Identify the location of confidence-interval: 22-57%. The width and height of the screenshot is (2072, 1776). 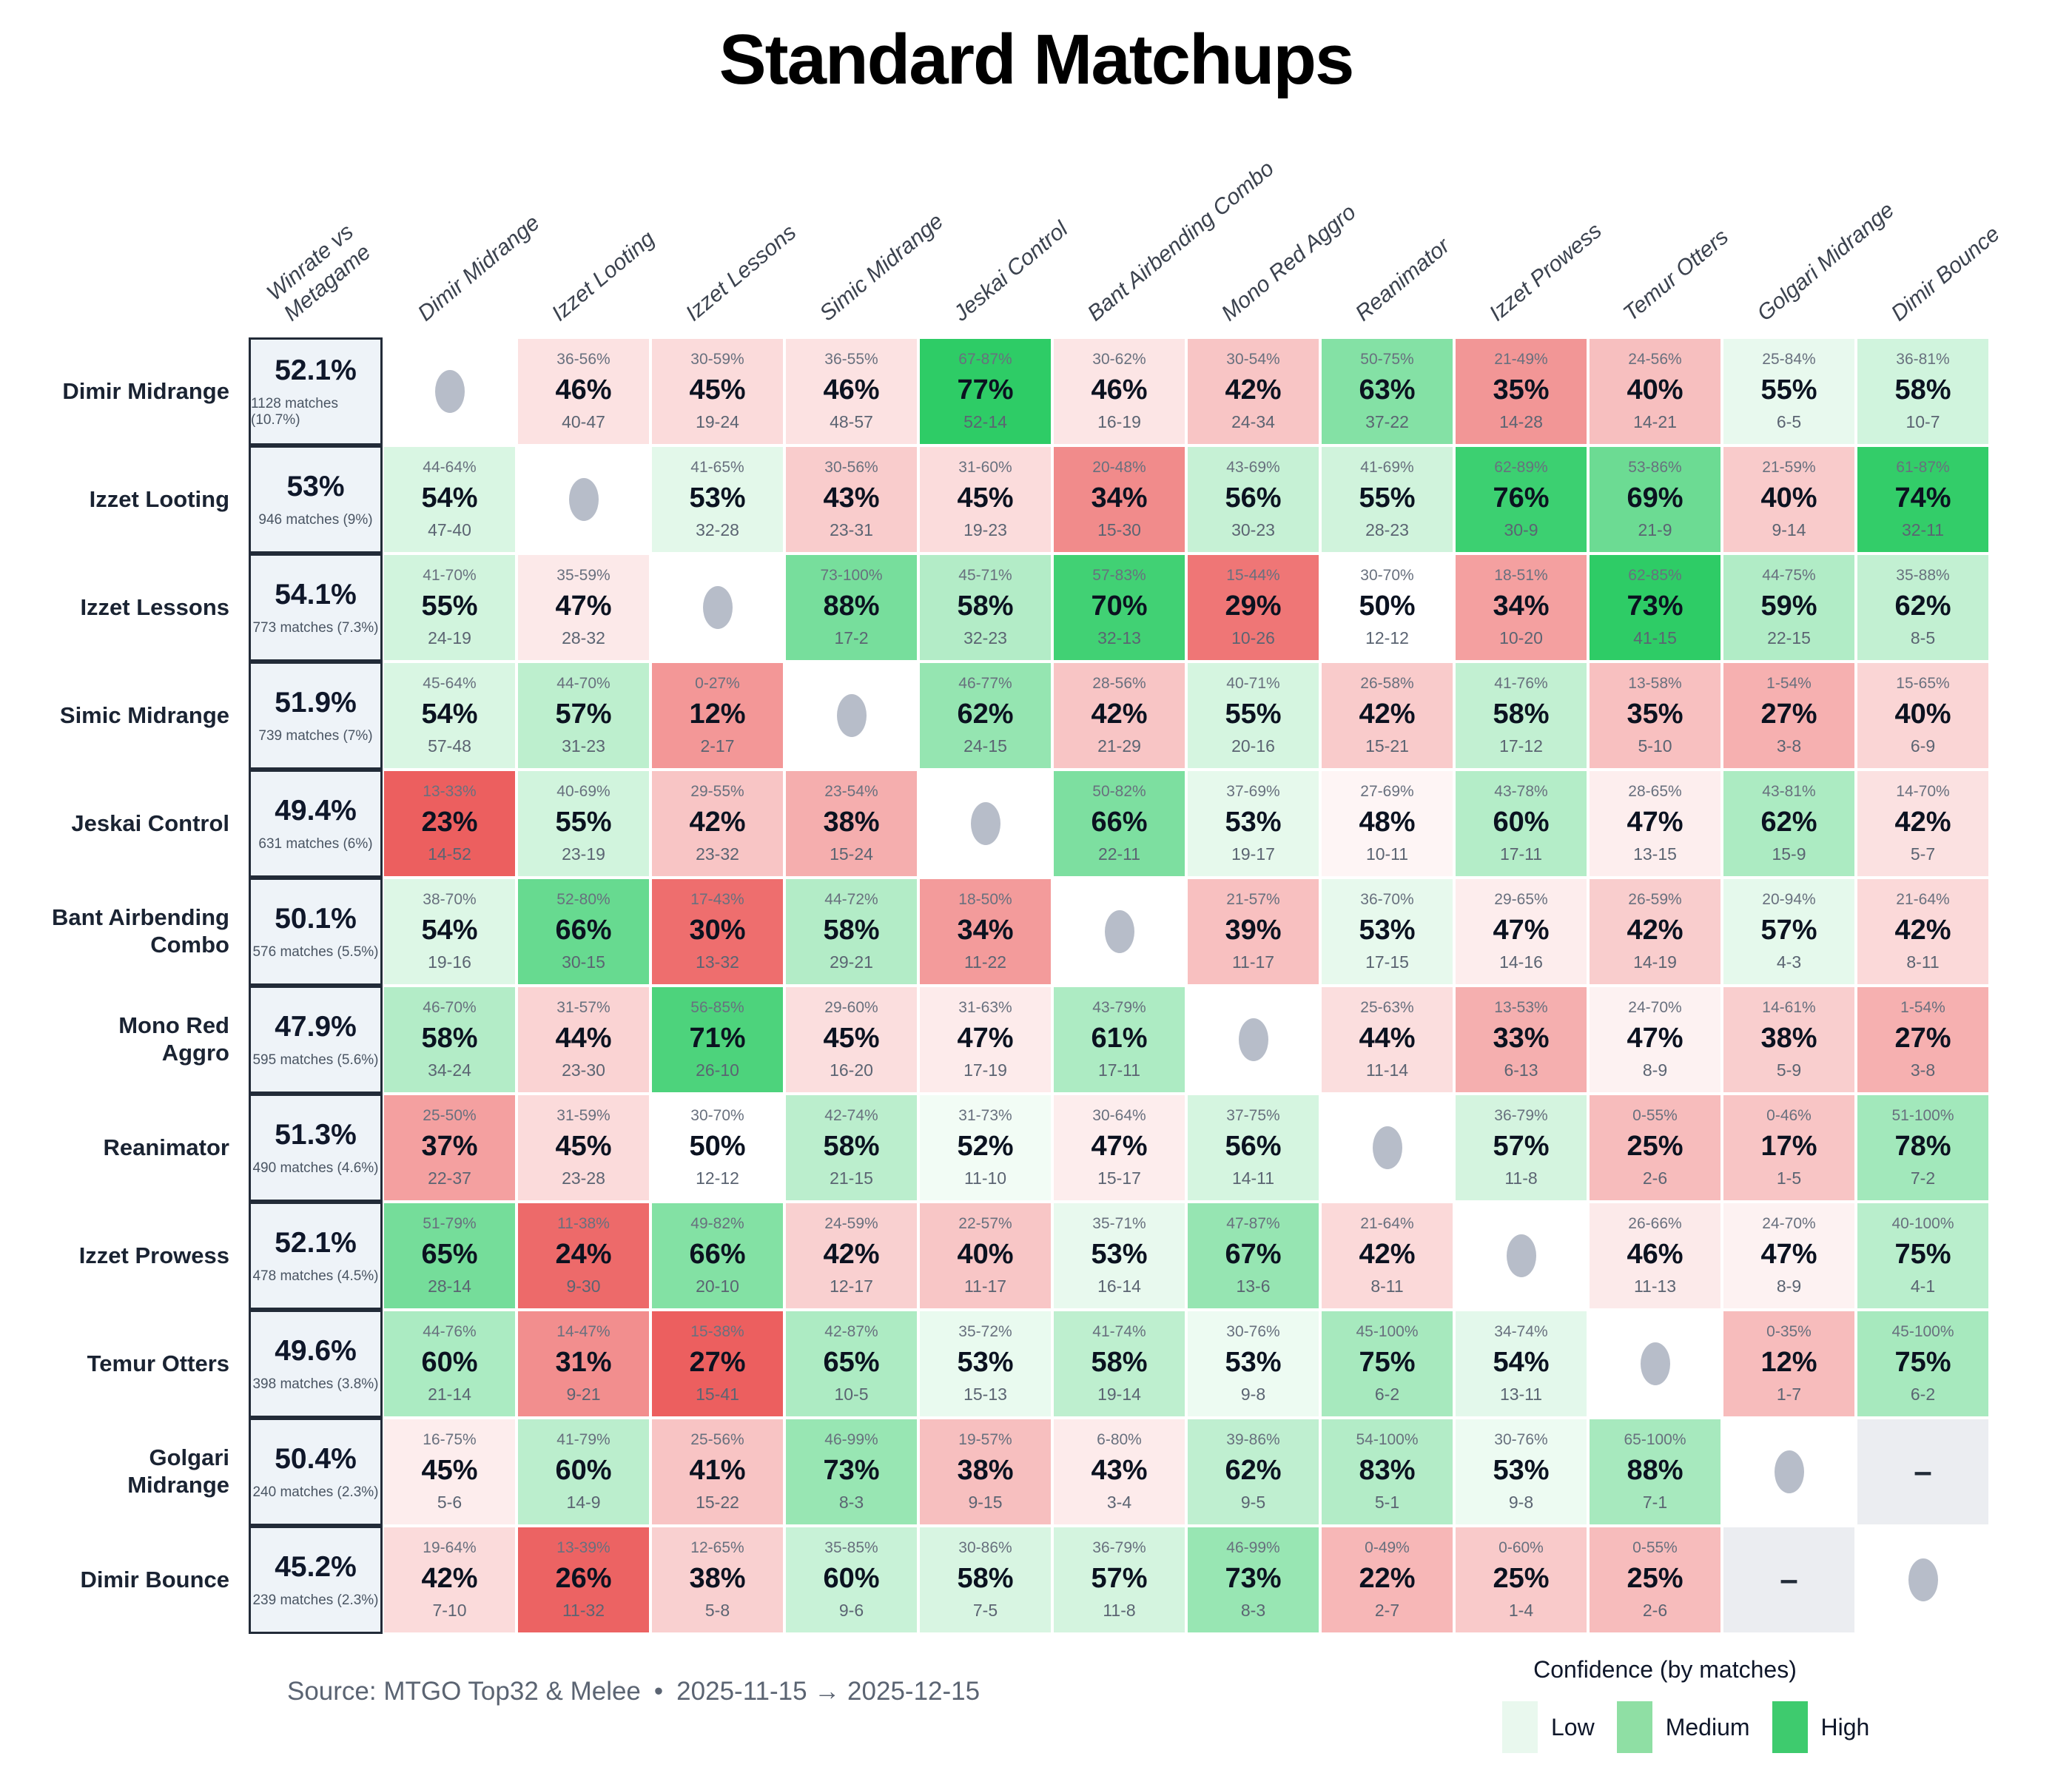
(985, 1223).